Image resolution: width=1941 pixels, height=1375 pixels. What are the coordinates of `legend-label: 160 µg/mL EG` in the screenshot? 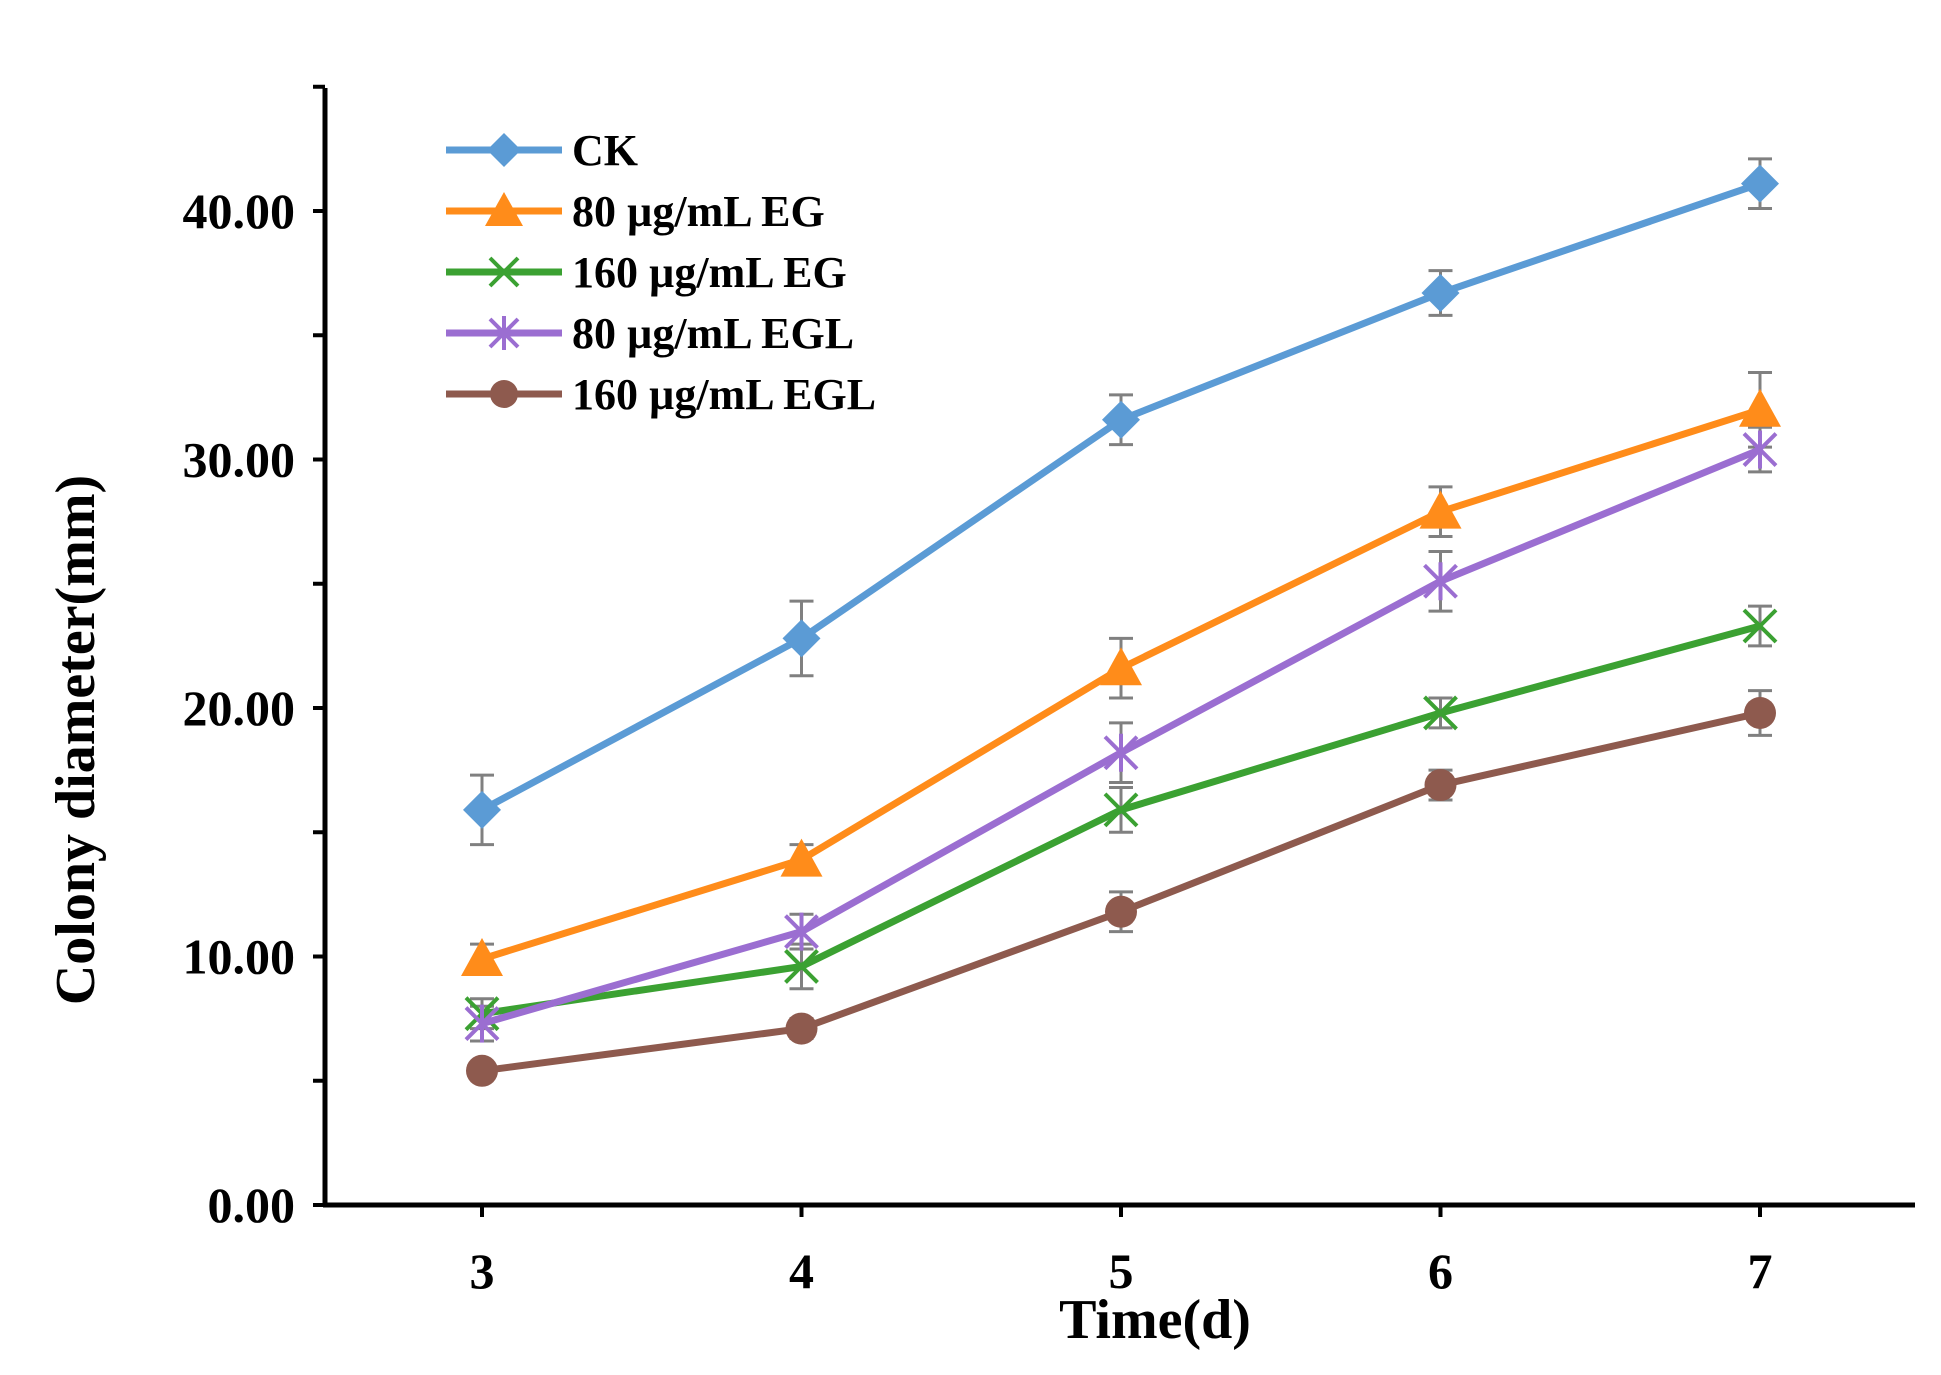 It's located at (709, 272).